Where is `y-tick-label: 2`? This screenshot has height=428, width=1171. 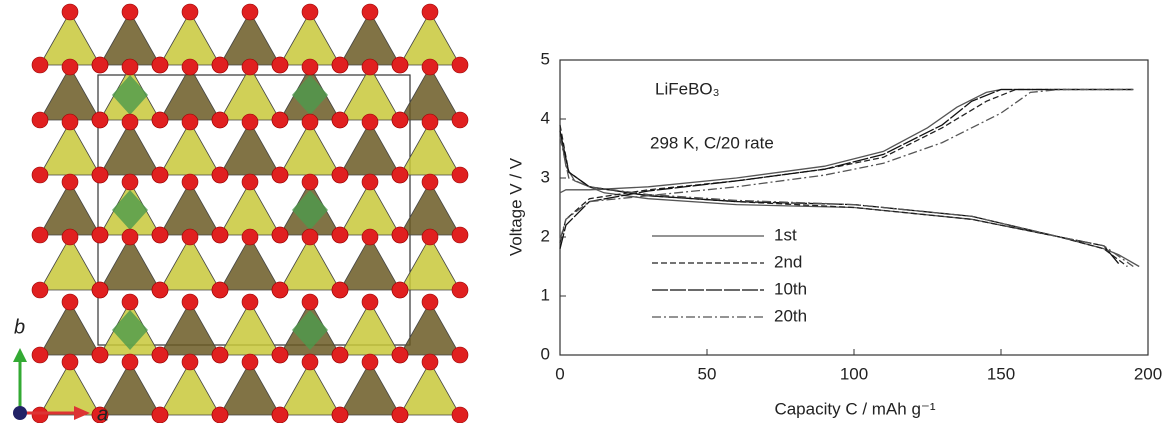
y-tick-label: 2 is located at coordinates (545, 235).